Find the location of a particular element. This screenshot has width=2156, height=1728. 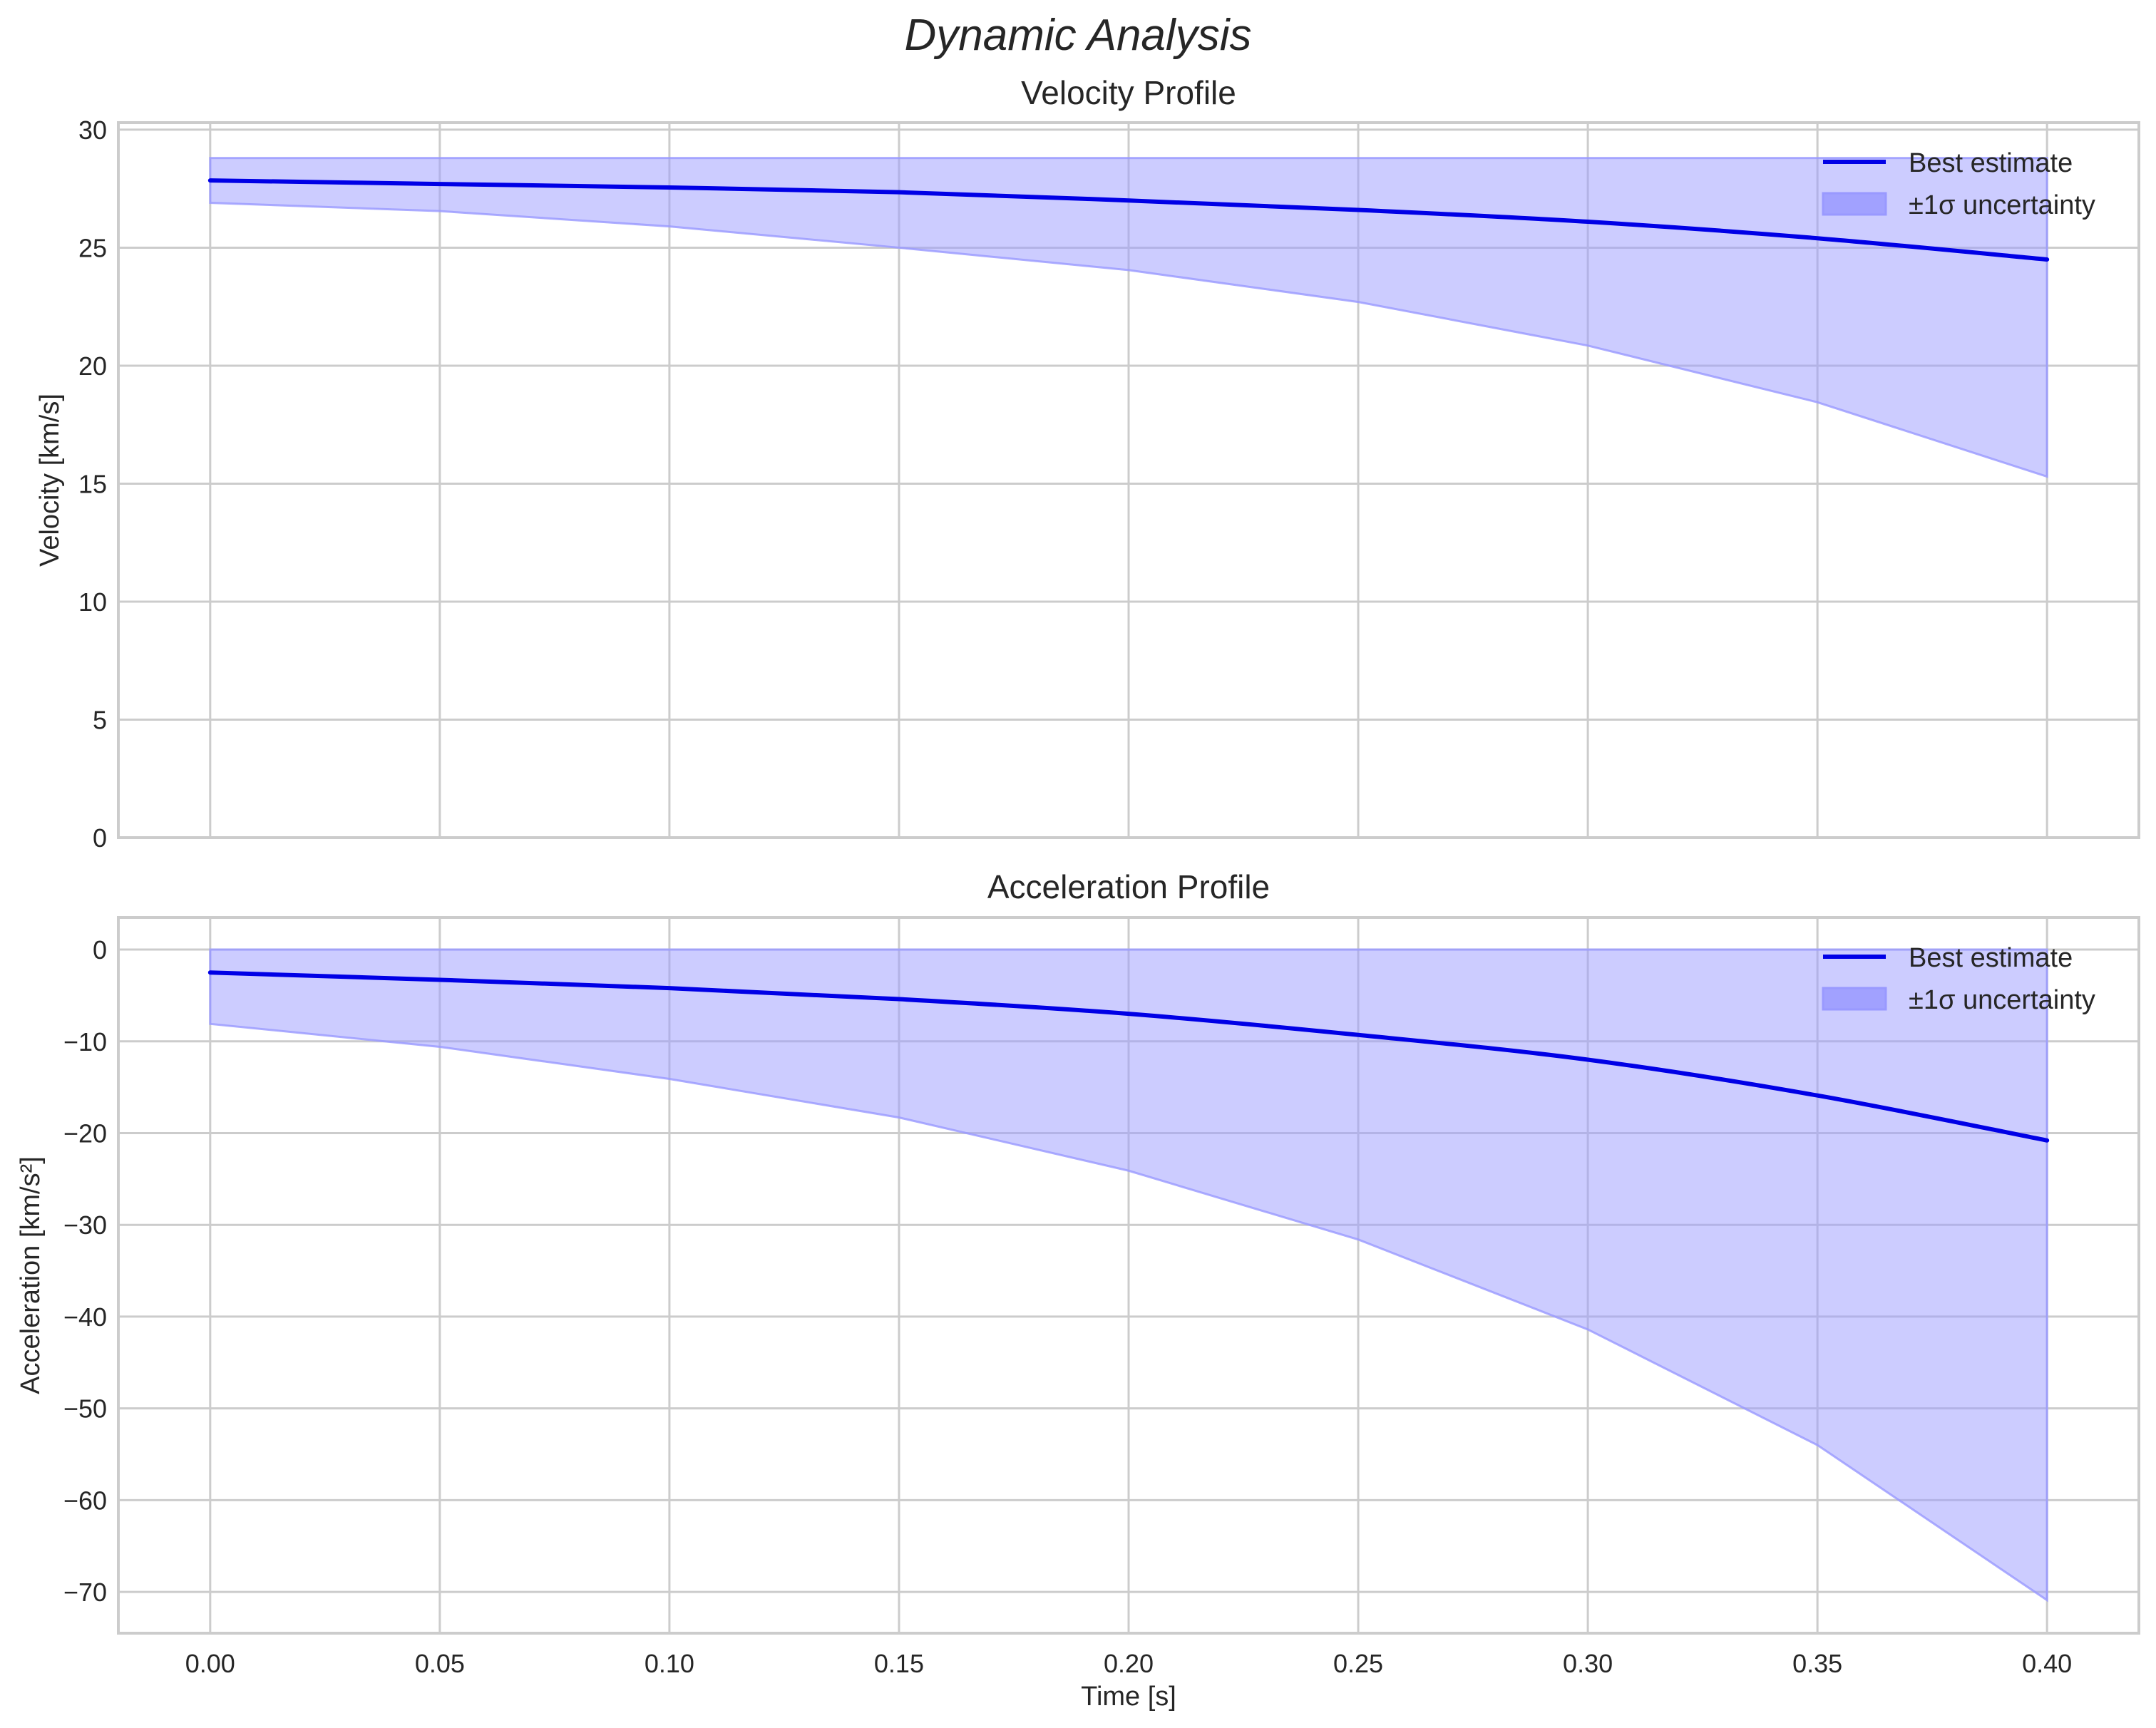

x-tick-label: 0.10 is located at coordinates (669, 1663).